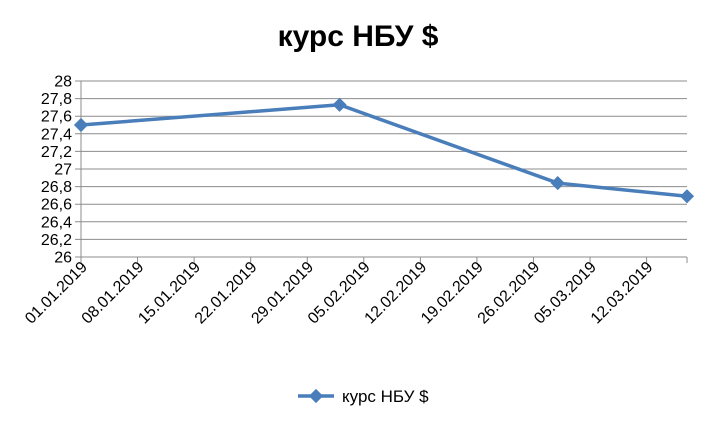  Describe the element at coordinates (56, 187) in the screenshot. I see `y-tick-label: 26,8` at that location.